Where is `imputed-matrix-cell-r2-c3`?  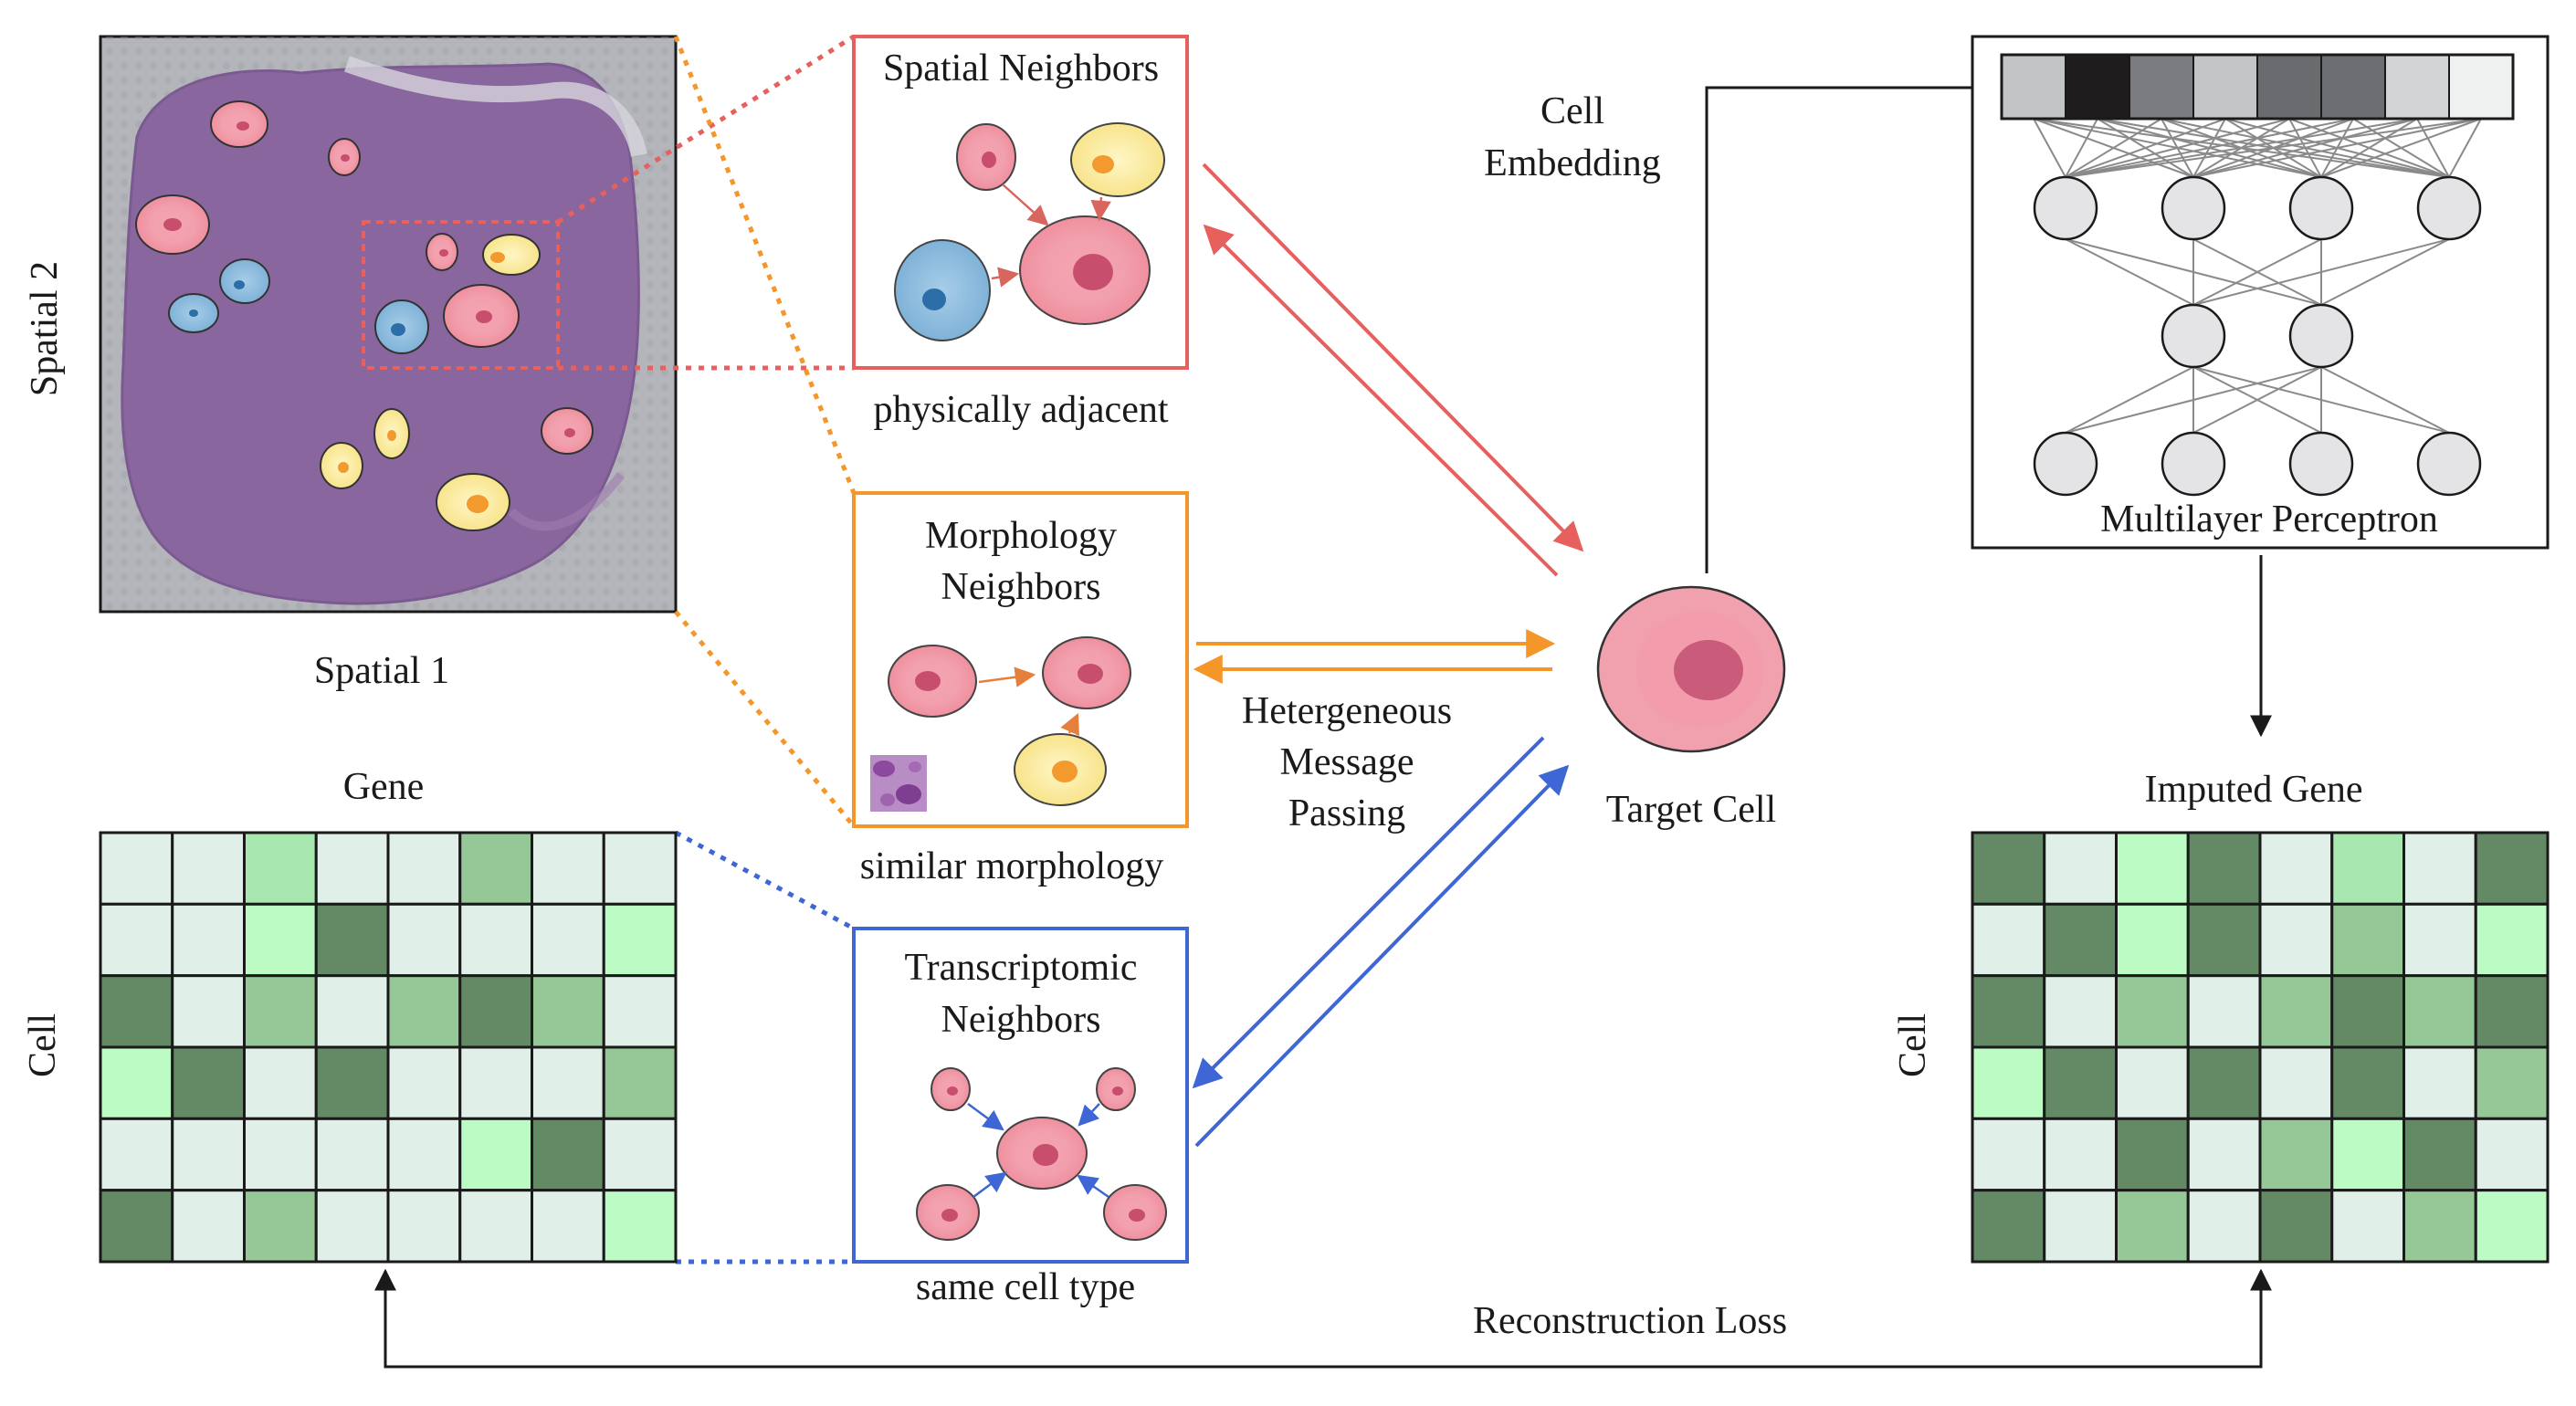 imputed-matrix-cell-r2-c3 is located at coordinates (2224, 1012).